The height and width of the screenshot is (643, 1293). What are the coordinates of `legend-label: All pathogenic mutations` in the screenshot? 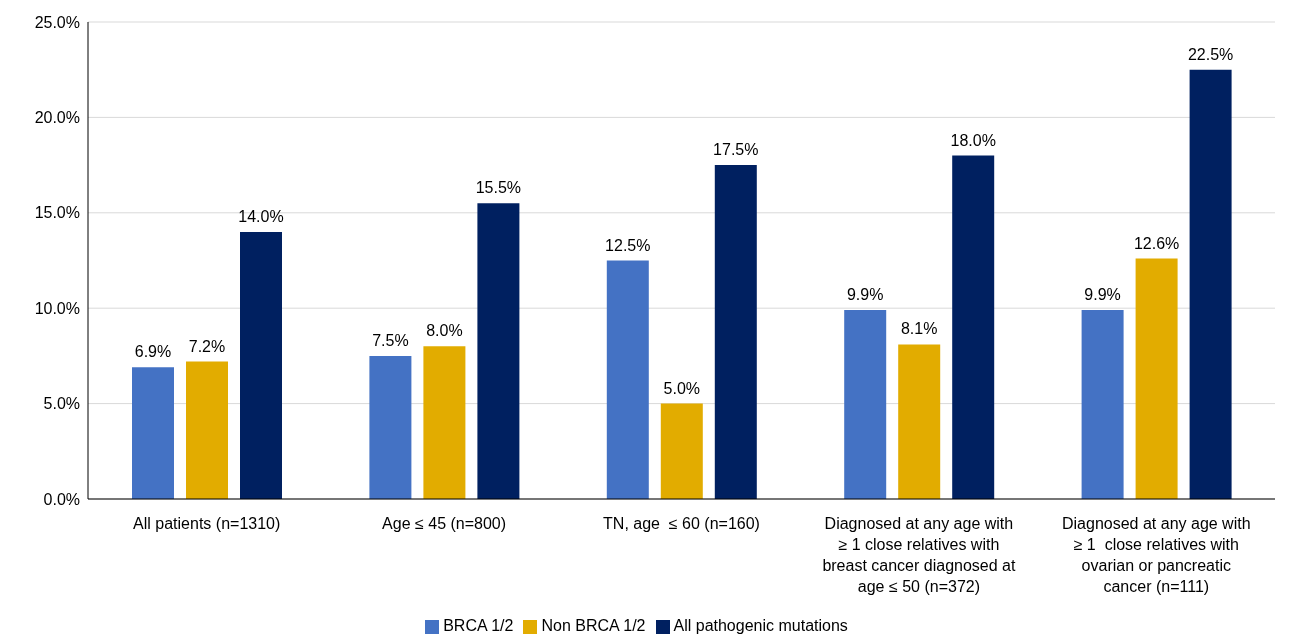 It's located at (760, 625).